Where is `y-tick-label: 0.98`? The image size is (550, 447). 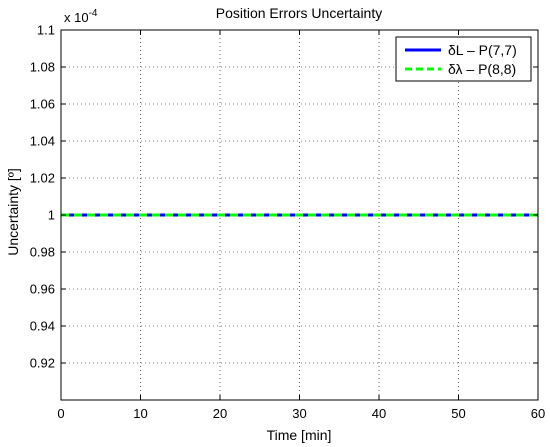 y-tick-label: 0.98 is located at coordinates (42, 252).